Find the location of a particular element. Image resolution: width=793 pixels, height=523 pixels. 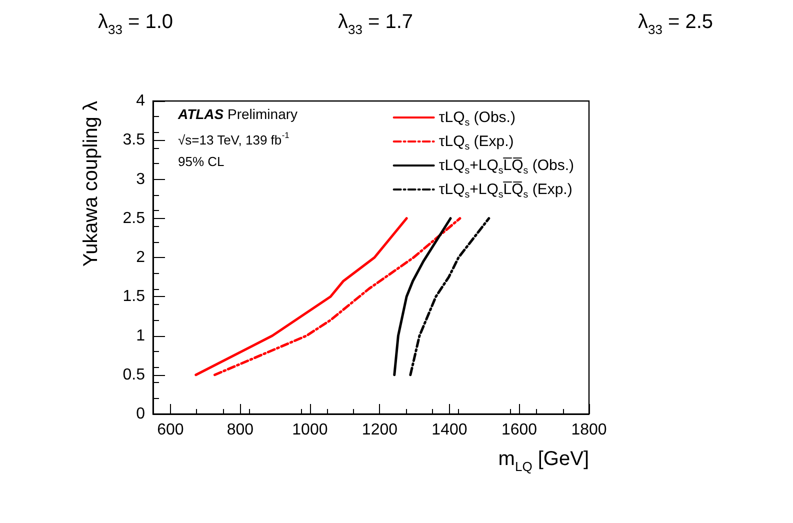

annotation: ATLAS Preliminary is located at coordinates (237, 114).